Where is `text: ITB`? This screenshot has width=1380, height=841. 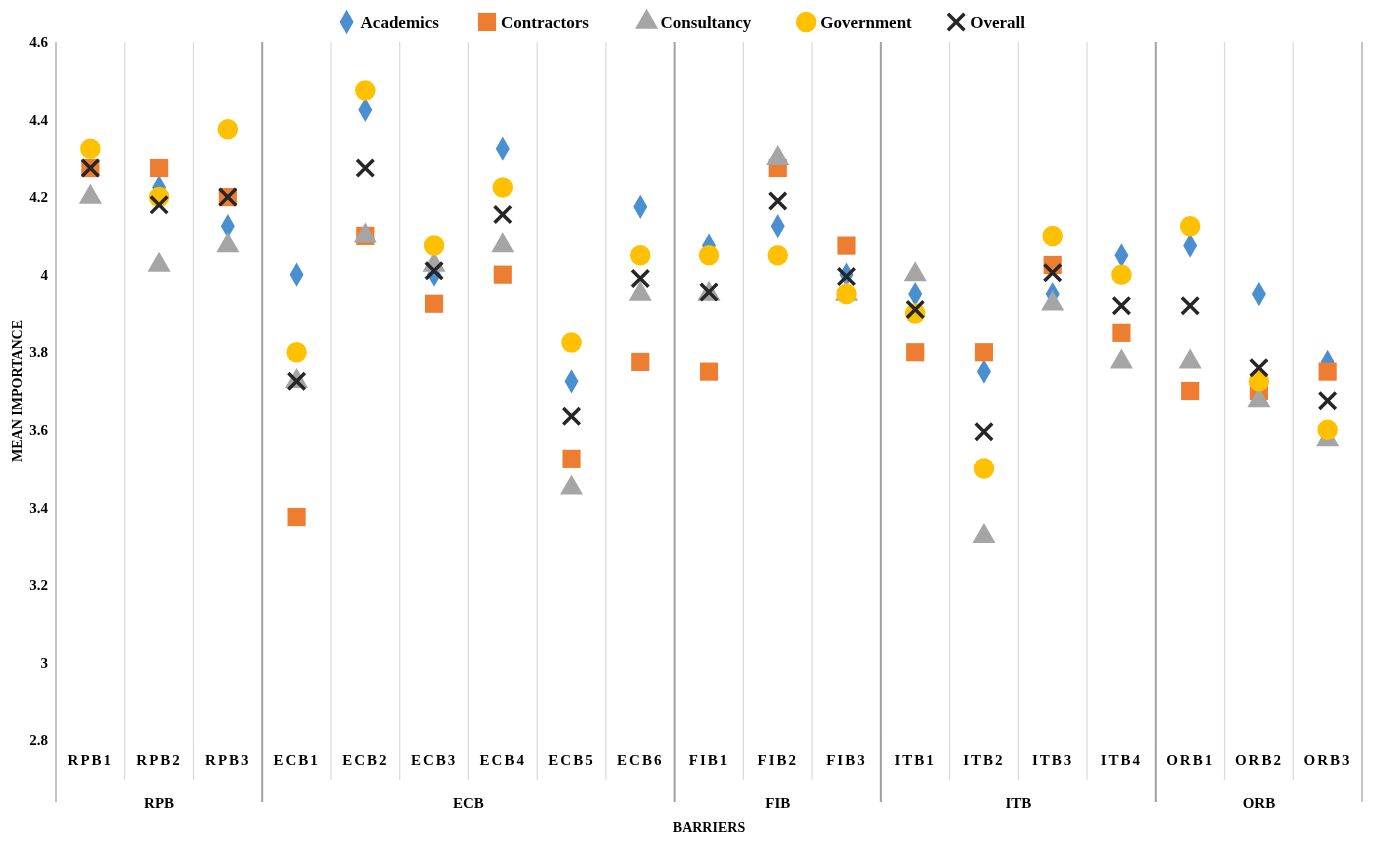
text: ITB is located at coordinates (1018, 803).